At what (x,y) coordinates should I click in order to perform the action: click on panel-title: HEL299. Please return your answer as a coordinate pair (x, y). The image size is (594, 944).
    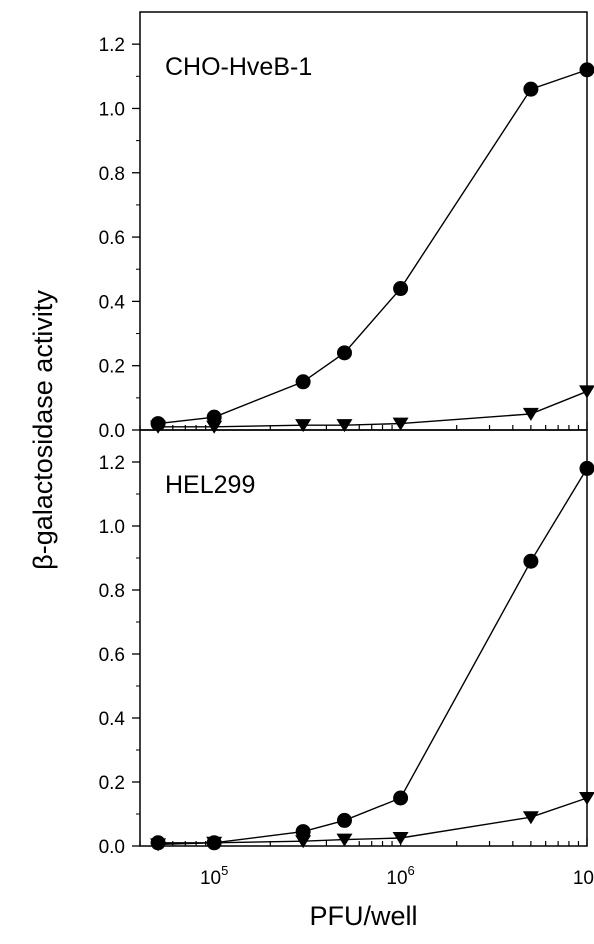
    Looking at the image, I should click on (210, 485).